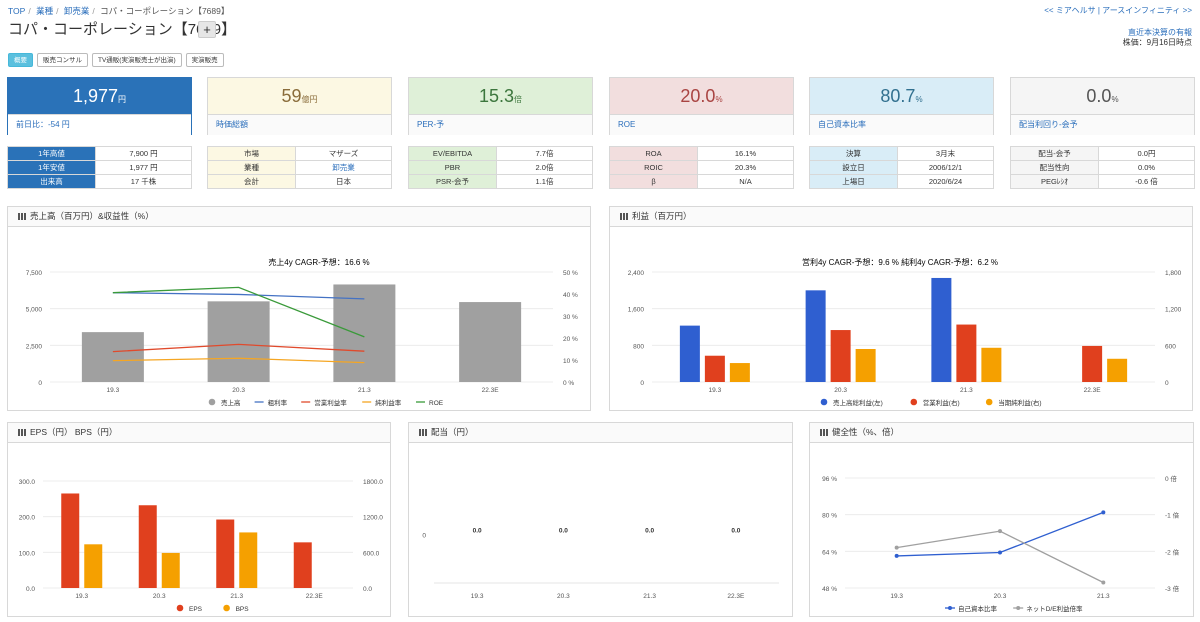 The width and height of the screenshot is (1200, 622). What do you see at coordinates (898, 96) in the screenshot?
I see `kpi-value: 80.7` at bounding box center [898, 96].